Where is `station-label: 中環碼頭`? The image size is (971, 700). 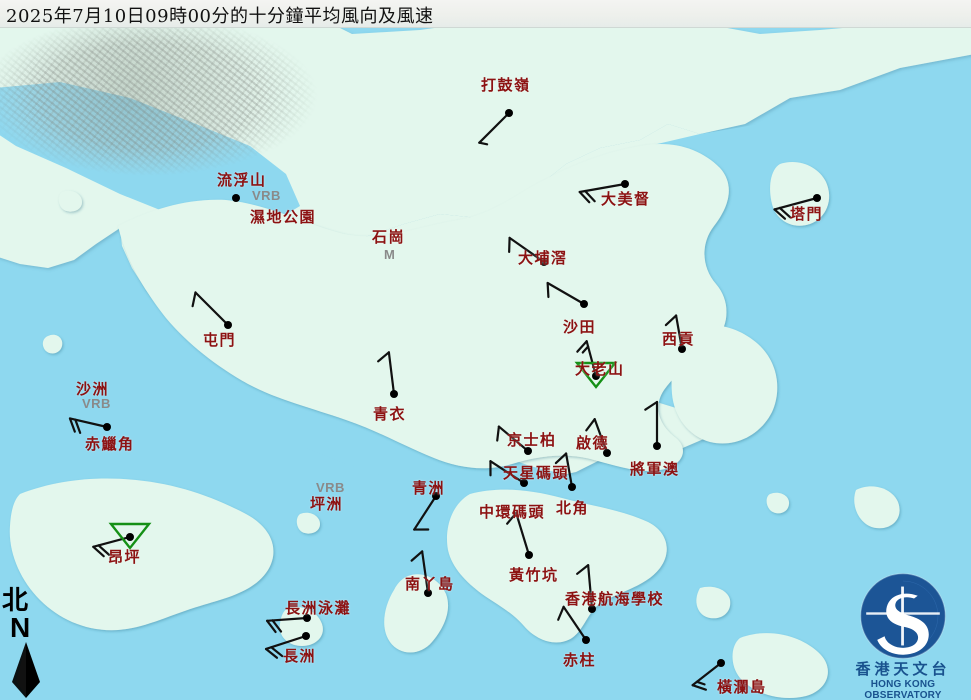 station-label: 中環碼頭 is located at coordinates (512, 512).